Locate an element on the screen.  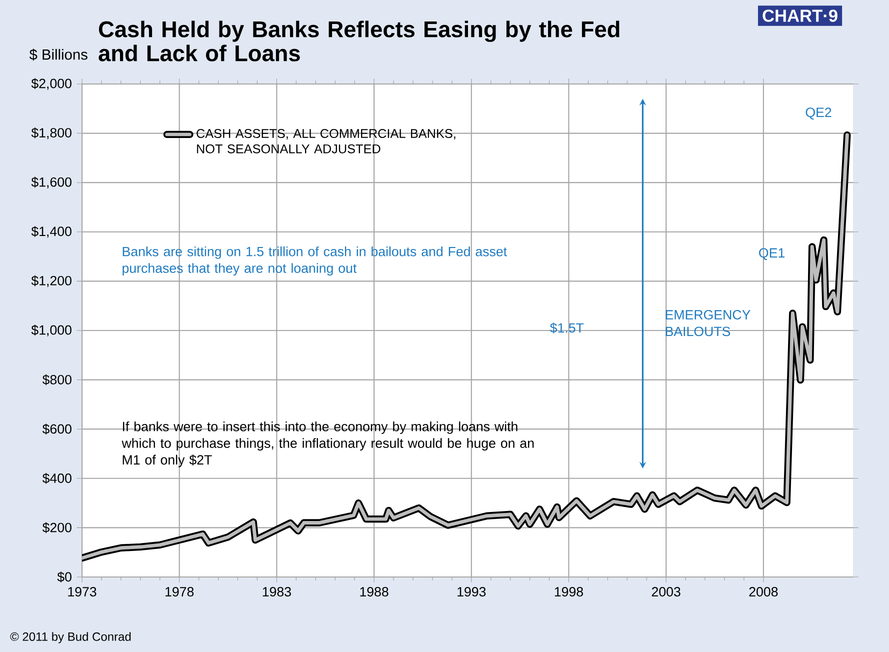
y-tick-label: $1,000 is located at coordinates (51, 330).